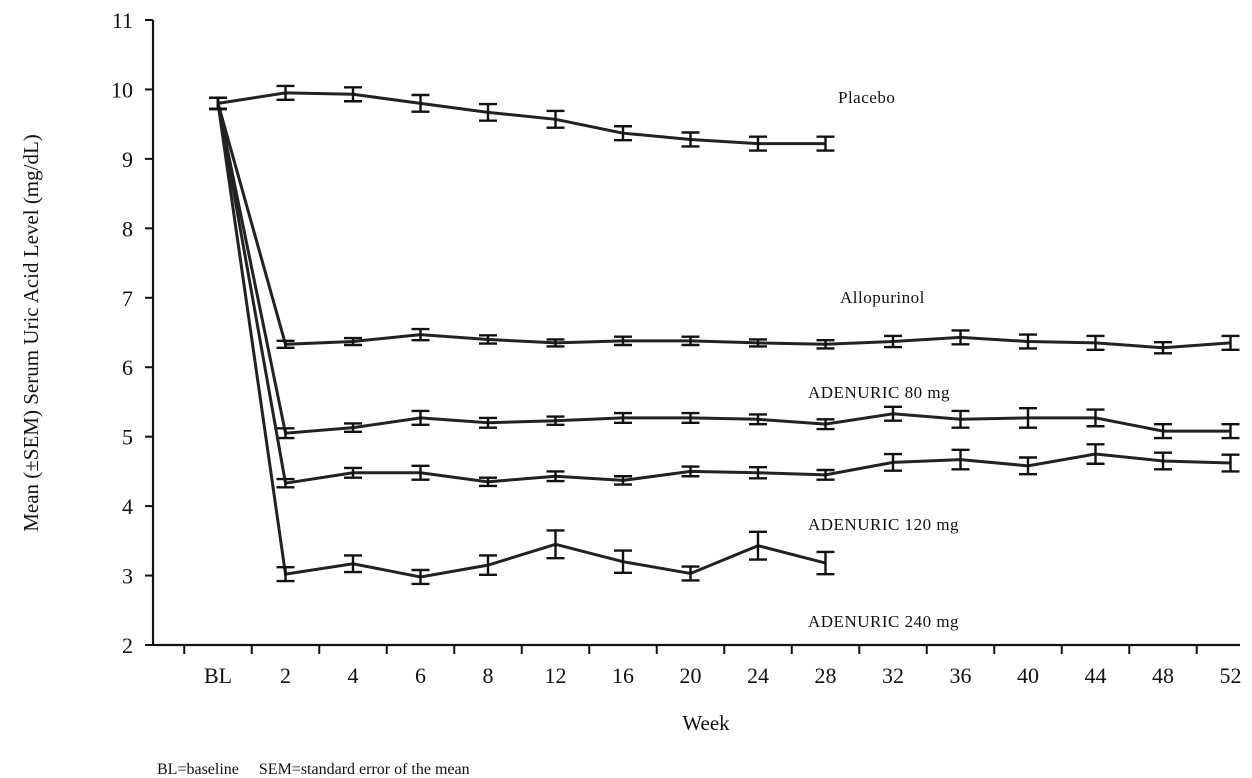 This screenshot has height=778, width=1252. I want to click on series-label-placebo: Placebo, so click(866, 97).